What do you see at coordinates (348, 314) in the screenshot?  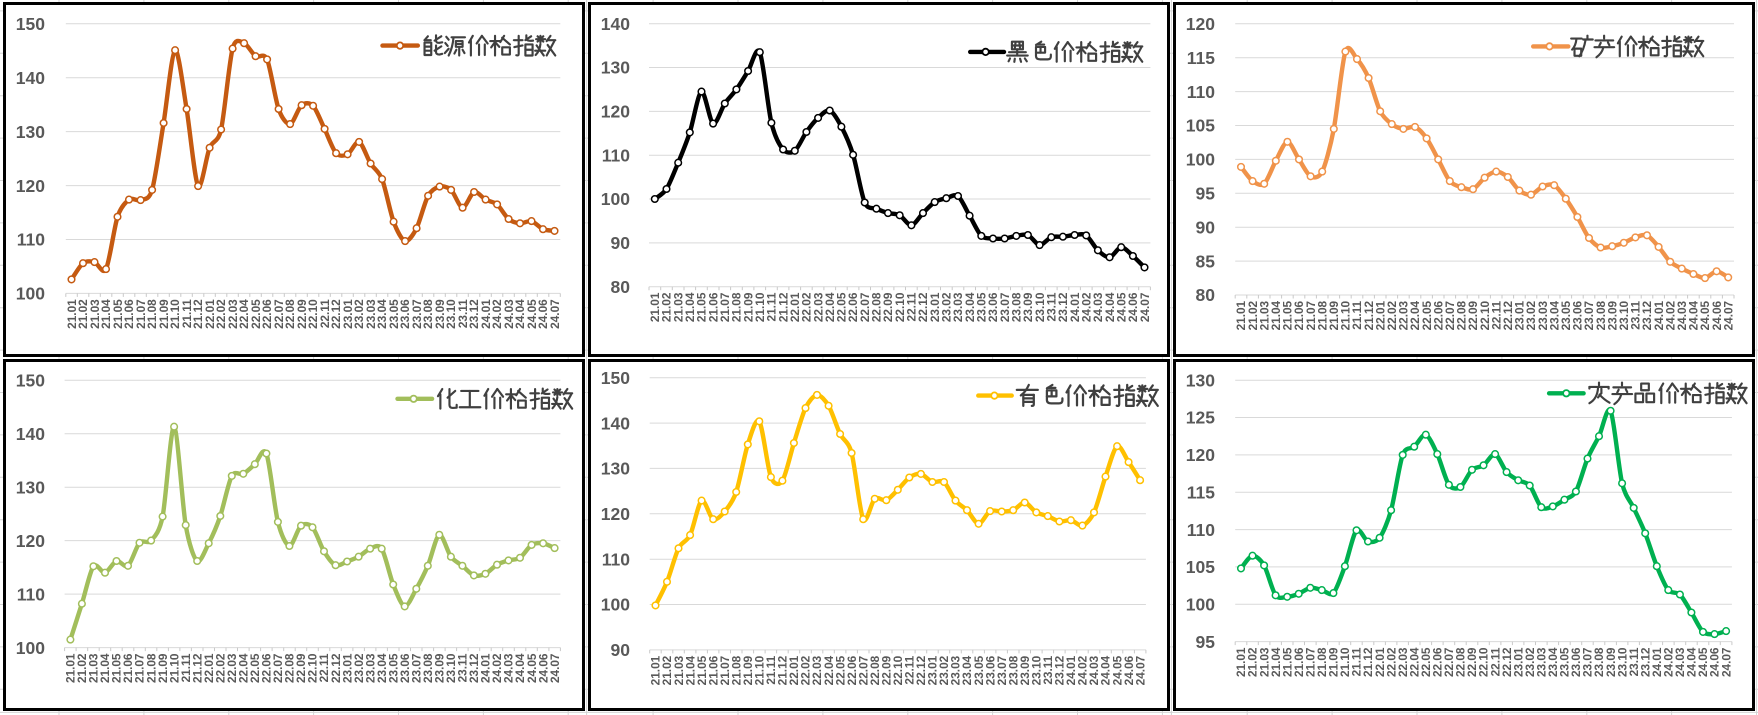 I see `svg-text: 23.01` at bounding box center [348, 314].